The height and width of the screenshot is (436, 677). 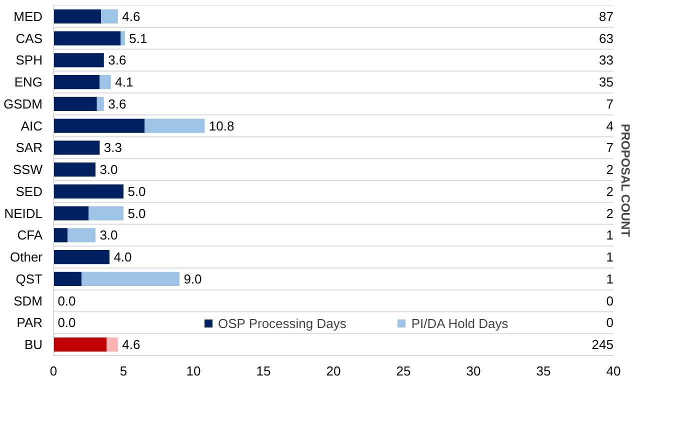 What do you see at coordinates (29, 278) in the screenshot?
I see `y-tick-label: QST` at bounding box center [29, 278].